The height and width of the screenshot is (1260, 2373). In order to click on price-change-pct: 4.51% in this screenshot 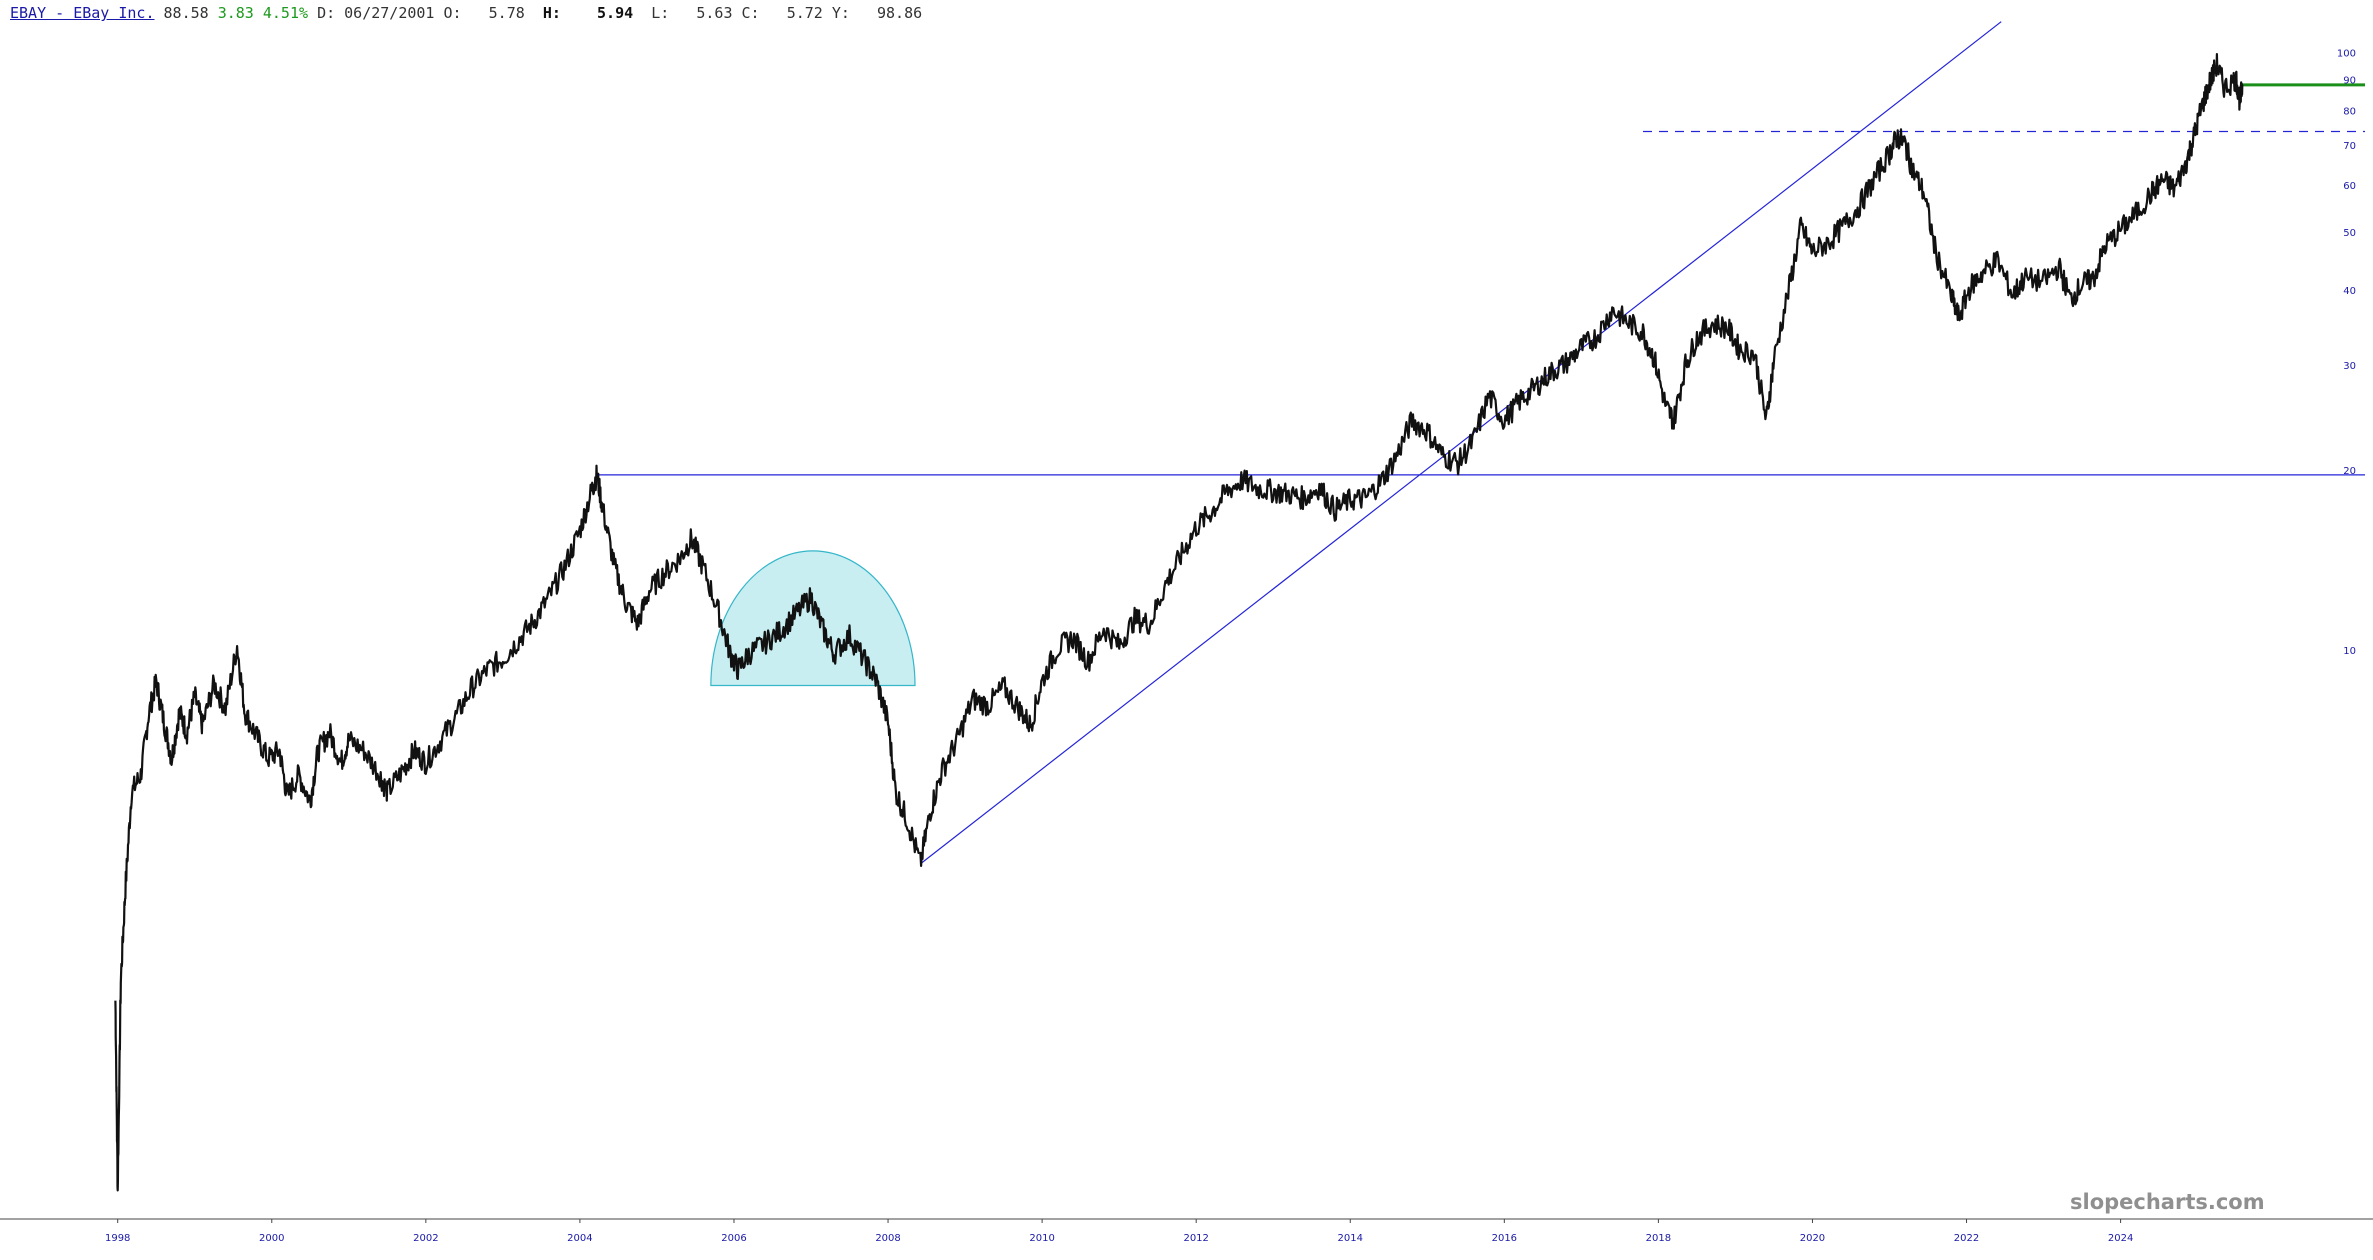, I will do `click(285, 13)`.